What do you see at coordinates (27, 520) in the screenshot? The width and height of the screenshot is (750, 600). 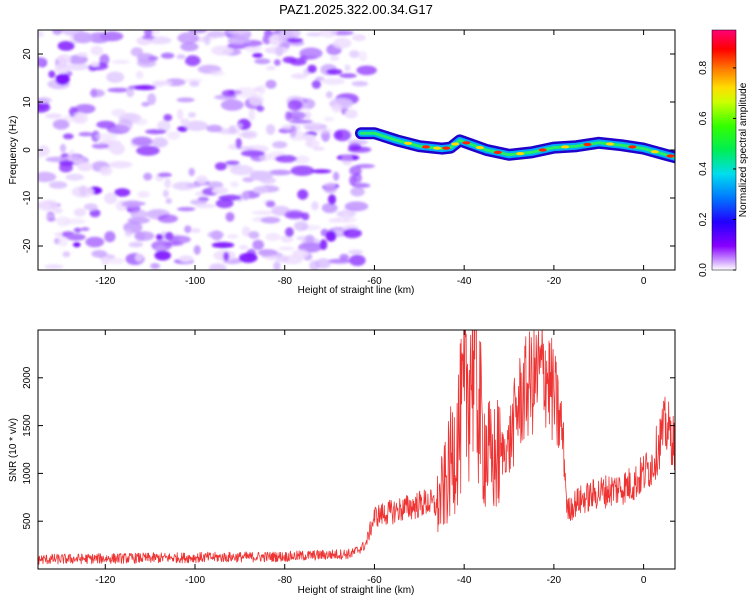 I see `y-tick-label: 500` at bounding box center [27, 520].